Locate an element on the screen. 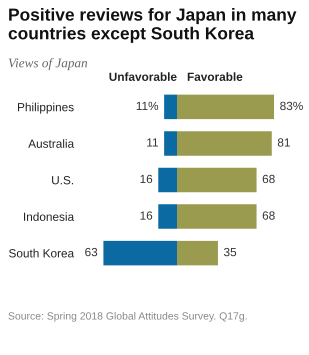 Image resolution: width=309 pixels, height=355 pixels. chart-subtitle: Views of Japan is located at coordinates (48, 64).